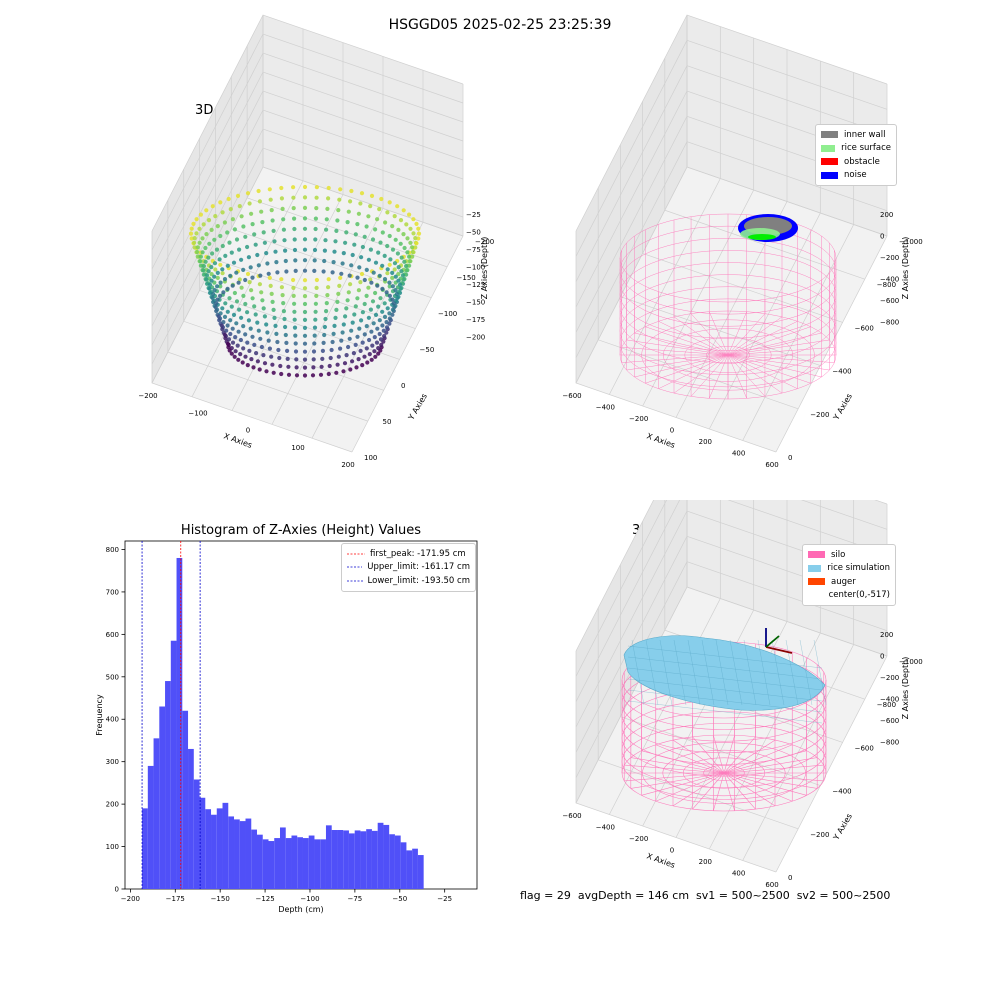 The height and width of the screenshot is (1000, 1000). What do you see at coordinates (444, 899) in the screenshot?
I see `x-tick-label: −25` at bounding box center [444, 899].